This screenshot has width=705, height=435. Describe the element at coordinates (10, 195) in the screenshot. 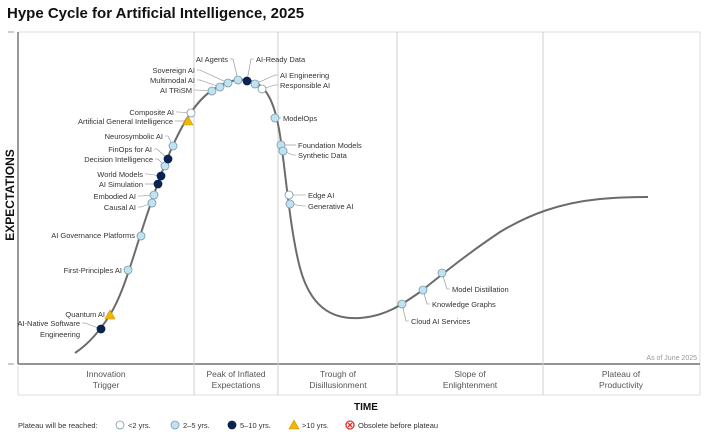

I see `y-axis-label: EXPECTATIONS` at that location.